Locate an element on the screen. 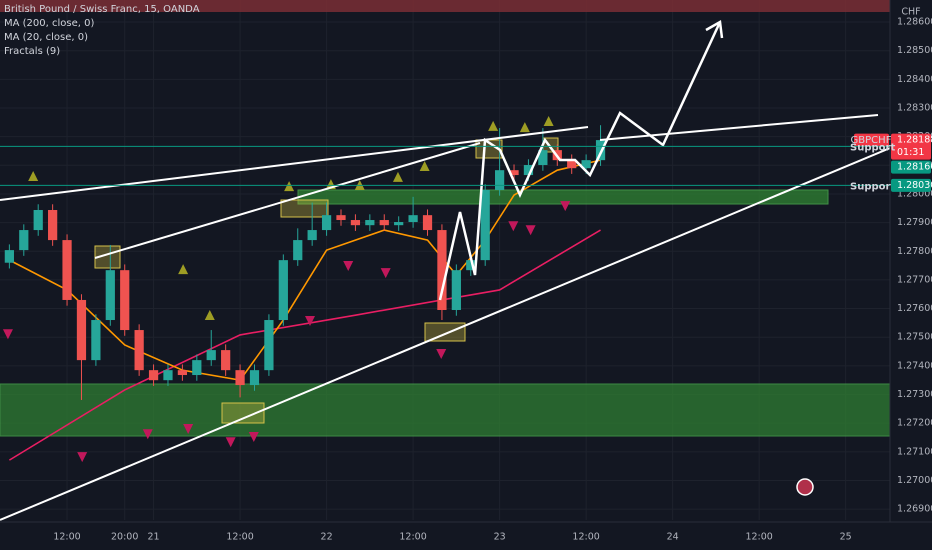 The height and width of the screenshot is (550, 932). time-axis is located at coordinates (466, 536).